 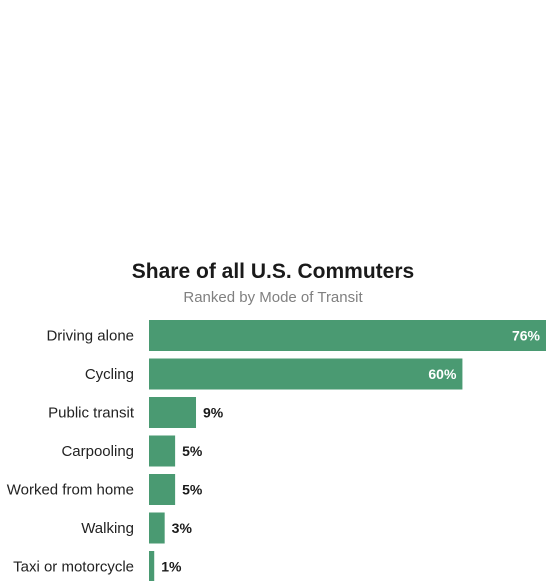 I want to click on value-label-walking: 3%, so click(x=182, y=528).